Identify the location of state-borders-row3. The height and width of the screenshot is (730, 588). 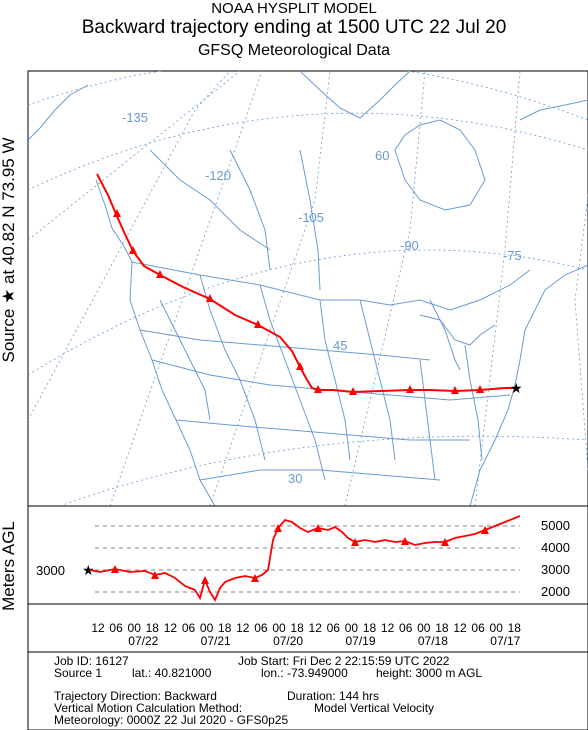
(322, 430).